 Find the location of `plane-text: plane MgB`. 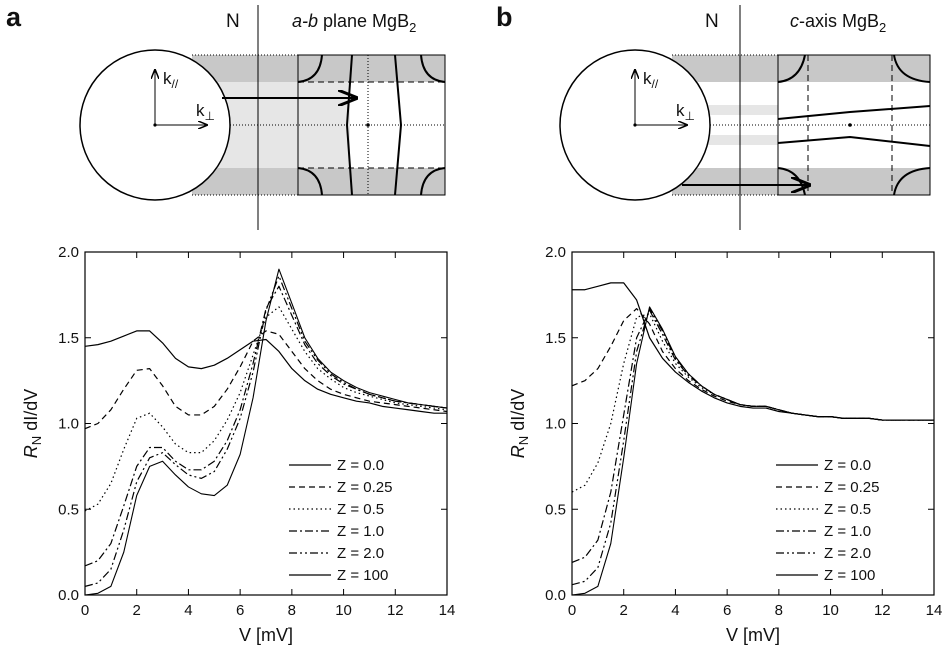

plane-text: plane MgB is located at coordinates (363, 21).